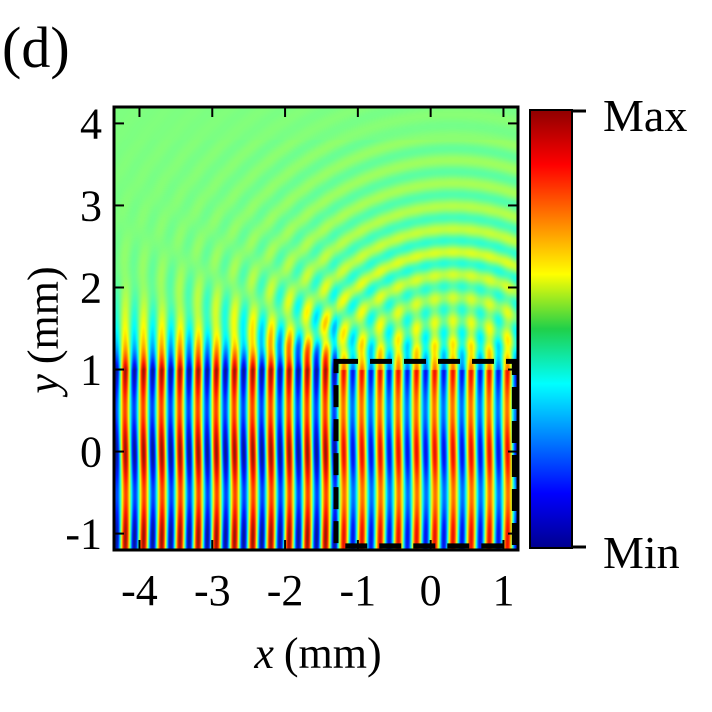 Image resolution: width=712 pixels, height=712 pixels. Describe the element at coordinates (91, 452) in the screenshot. I see `y-tick-label: 0` at that location.